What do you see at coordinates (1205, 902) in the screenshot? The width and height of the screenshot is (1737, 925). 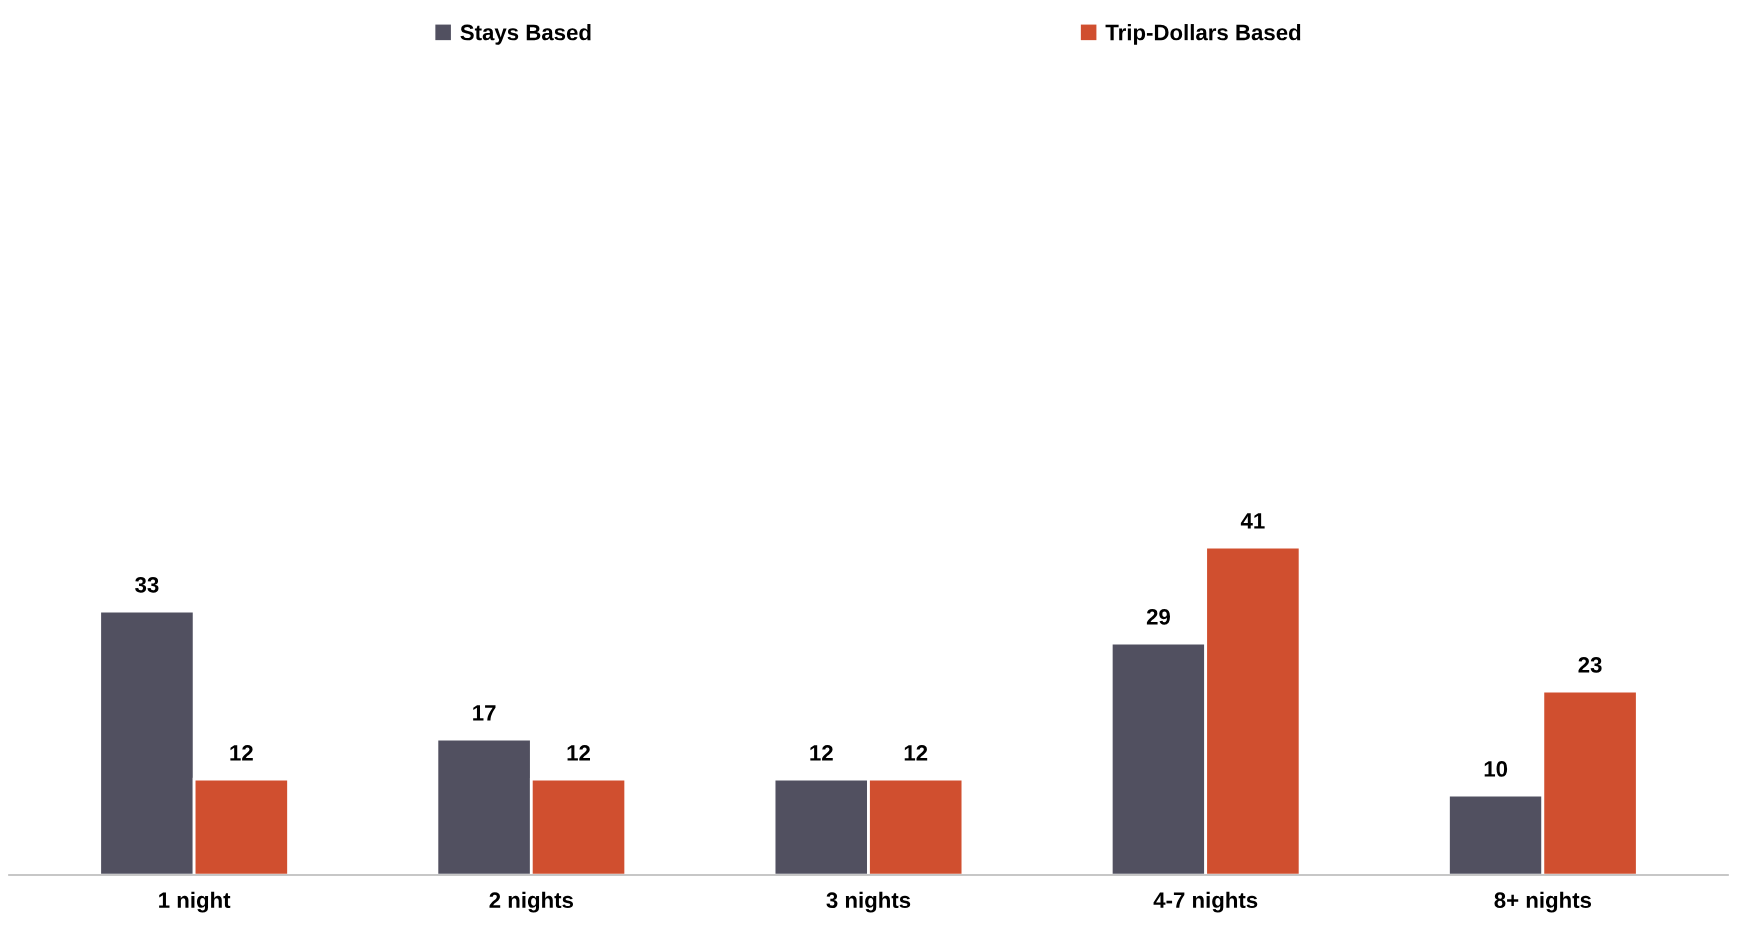 I see `x-tick-label: 4-7 nights` at bounding box center [1205, 902].